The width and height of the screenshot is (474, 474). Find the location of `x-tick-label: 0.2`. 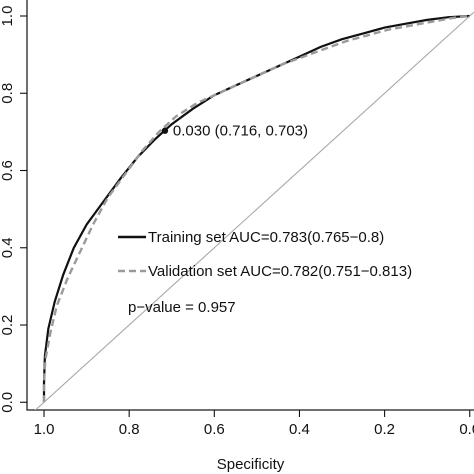

x-tick-label: 0.2 is located at coordinates (384, 429).